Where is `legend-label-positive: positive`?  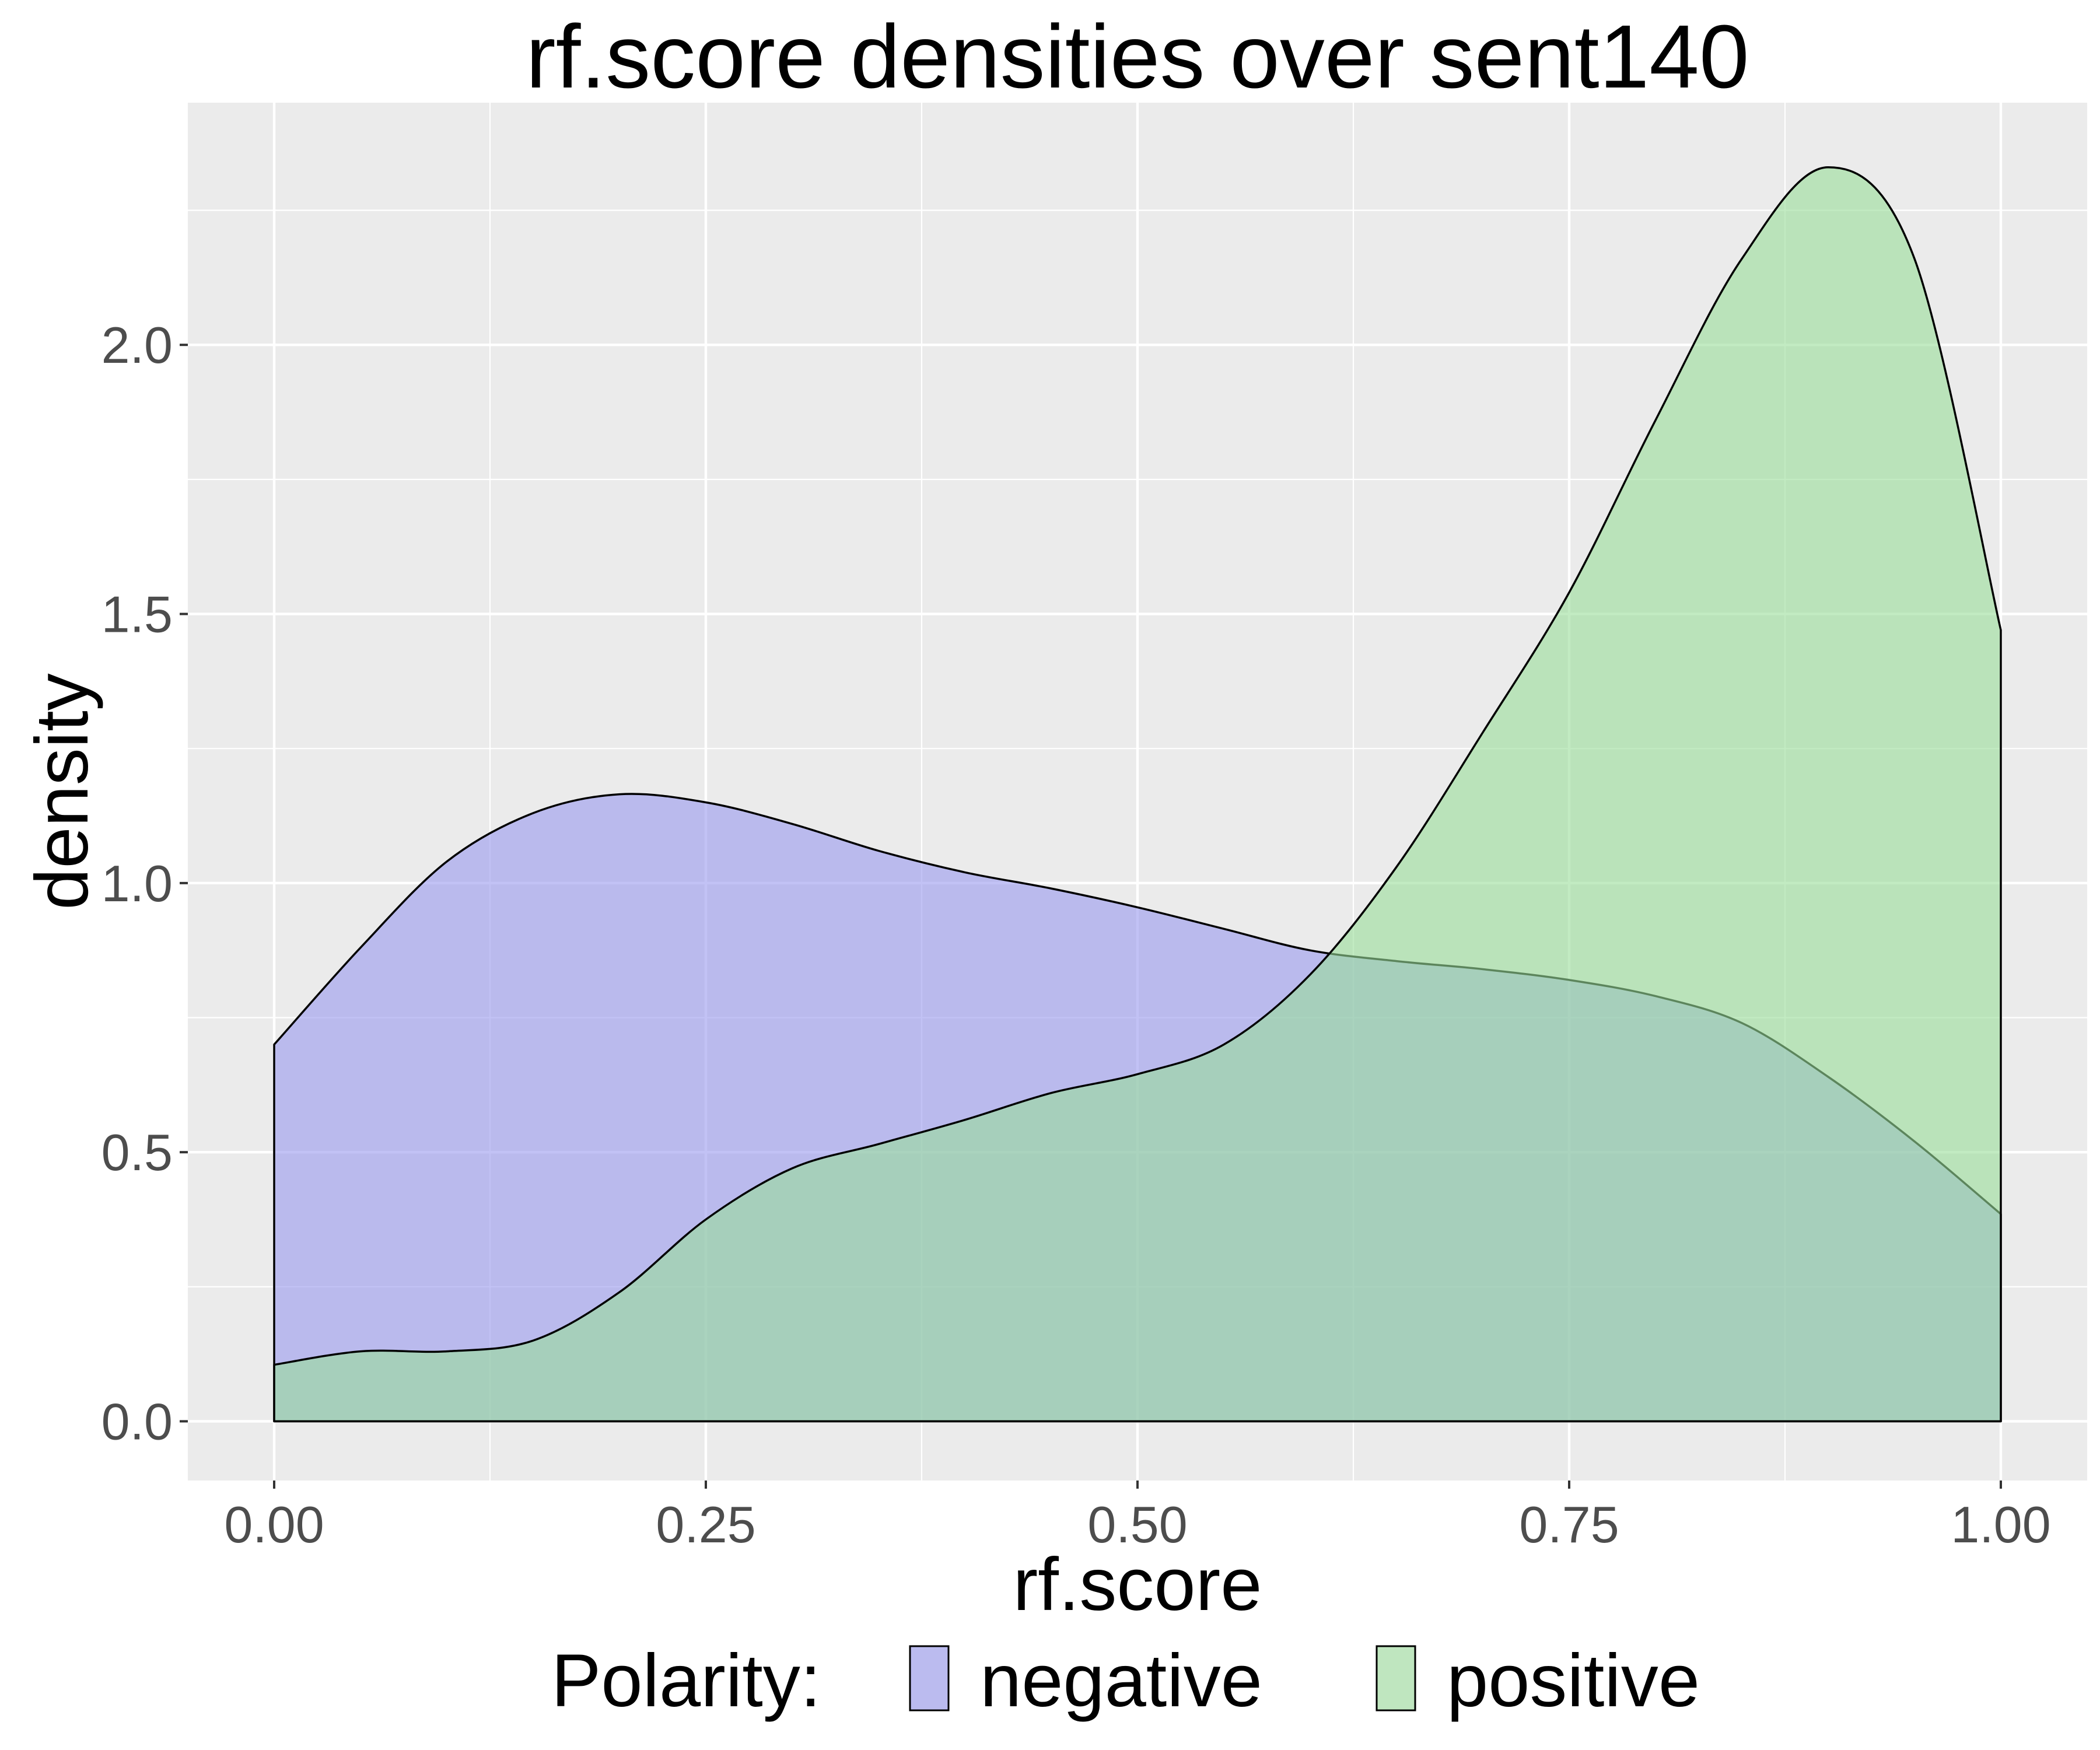
legend-label-positive: positive is located at coordinates (1573, 1681).